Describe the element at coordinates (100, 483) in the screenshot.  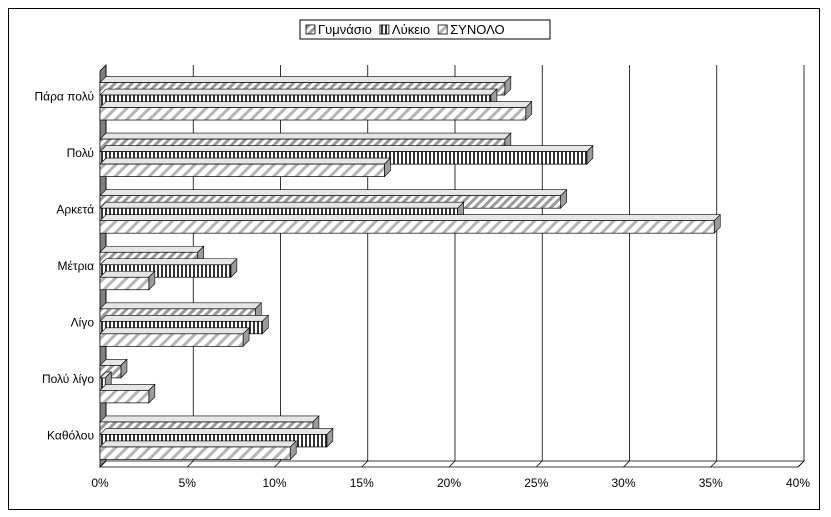
I see `x-tick-label: 0%` at that location.